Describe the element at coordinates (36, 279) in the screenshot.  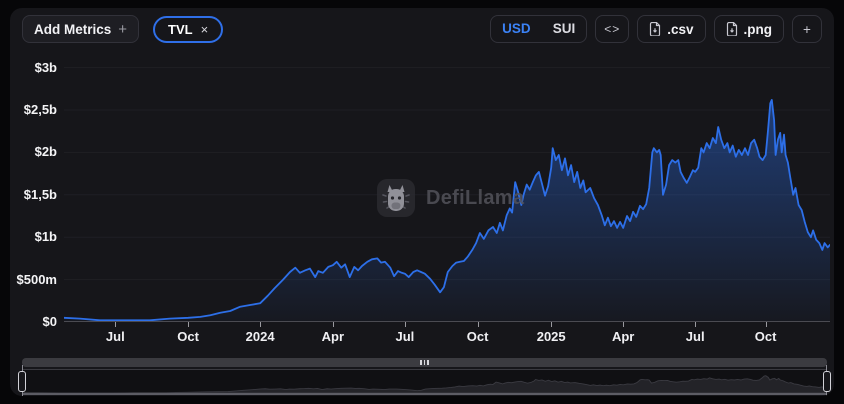
I see `y-axis-tick-label: $500m` at that location.